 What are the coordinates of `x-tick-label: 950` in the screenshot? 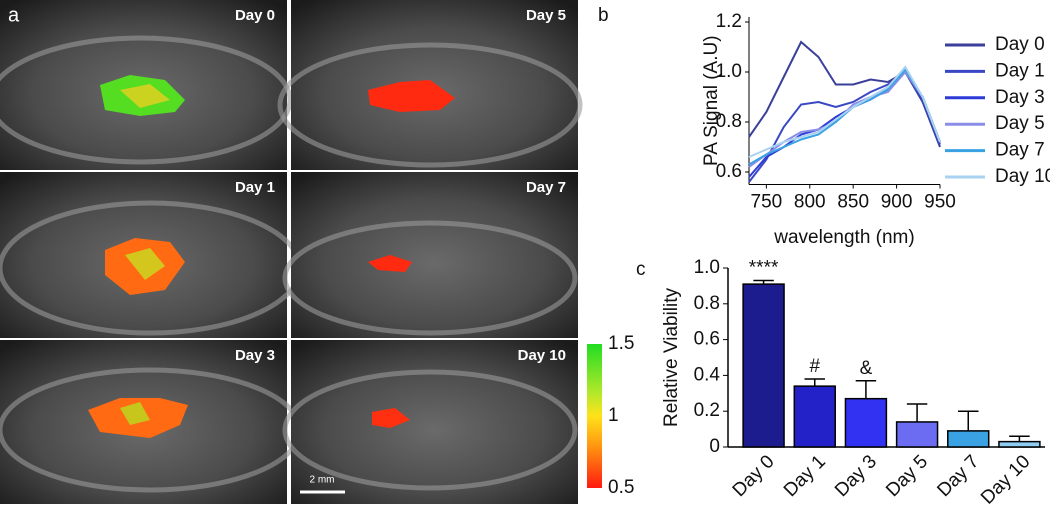 It's located at (940, 202).